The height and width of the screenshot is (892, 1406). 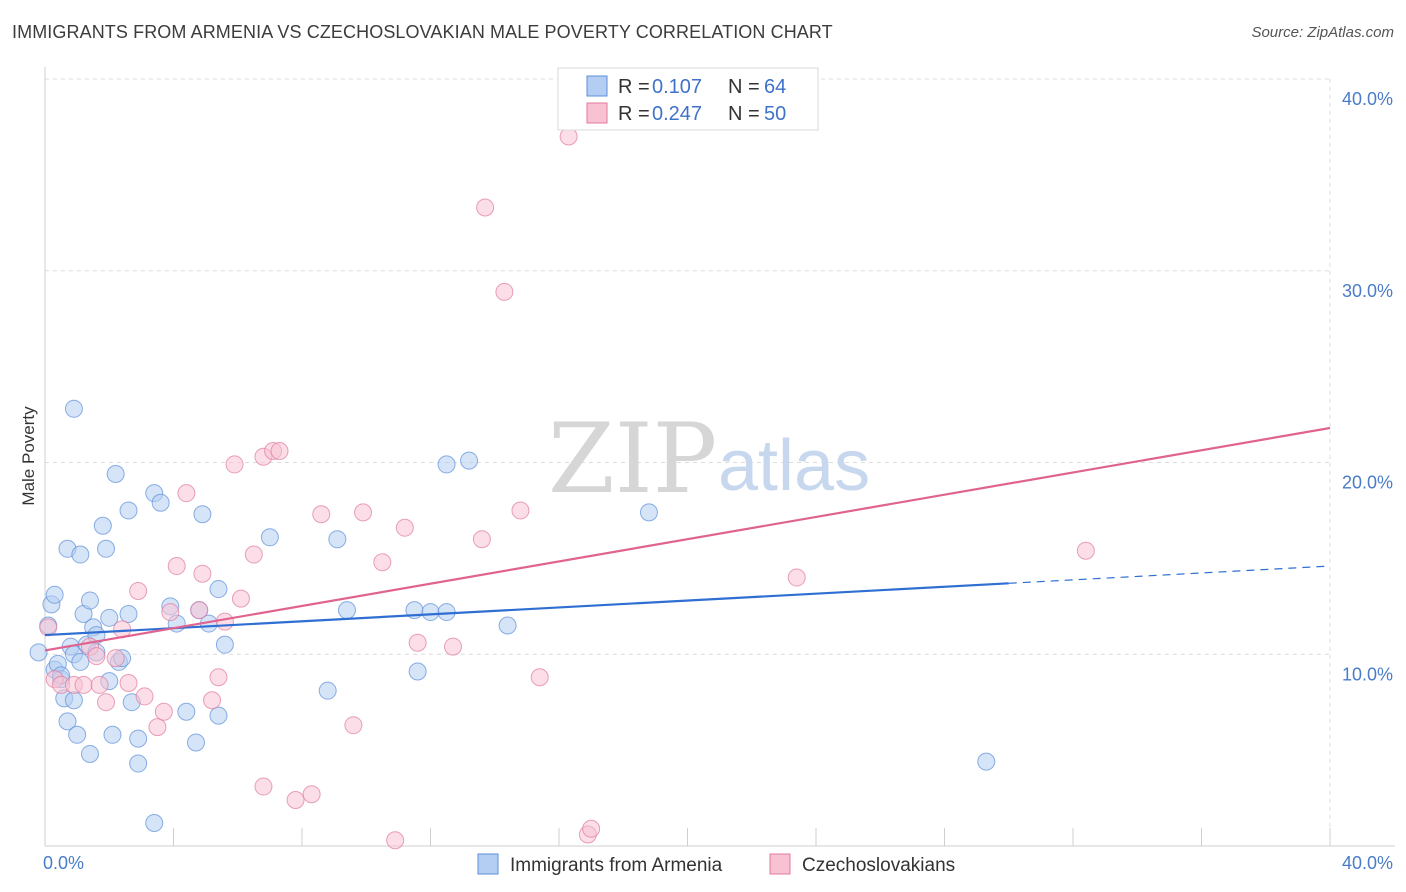 I want to click on series-legend: Immigrants from Armenia Czechoslovakians, so click(x=716, y=864).